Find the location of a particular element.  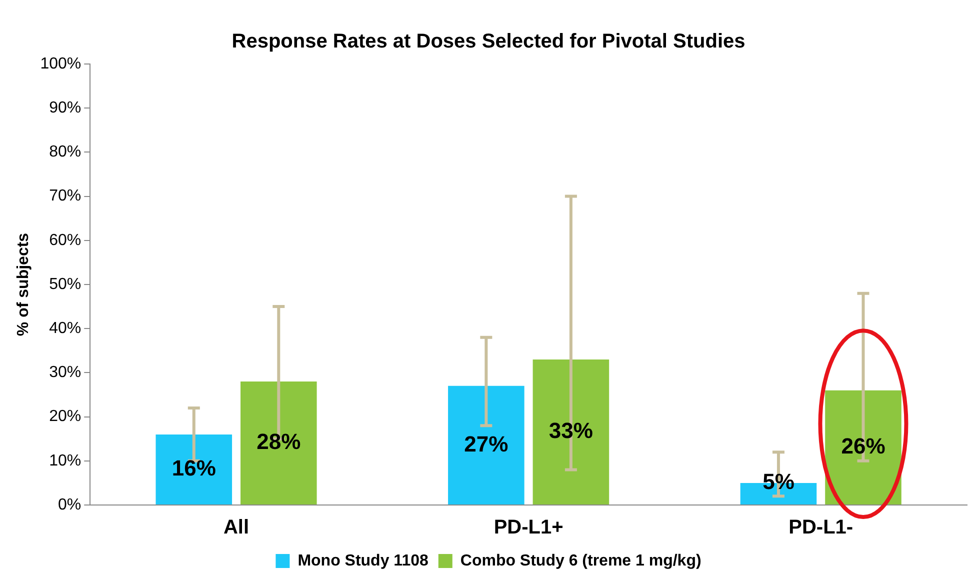

legend-label: Combo Study 6 (treme 1 mg/kg) is located at coordinates (581, 561).